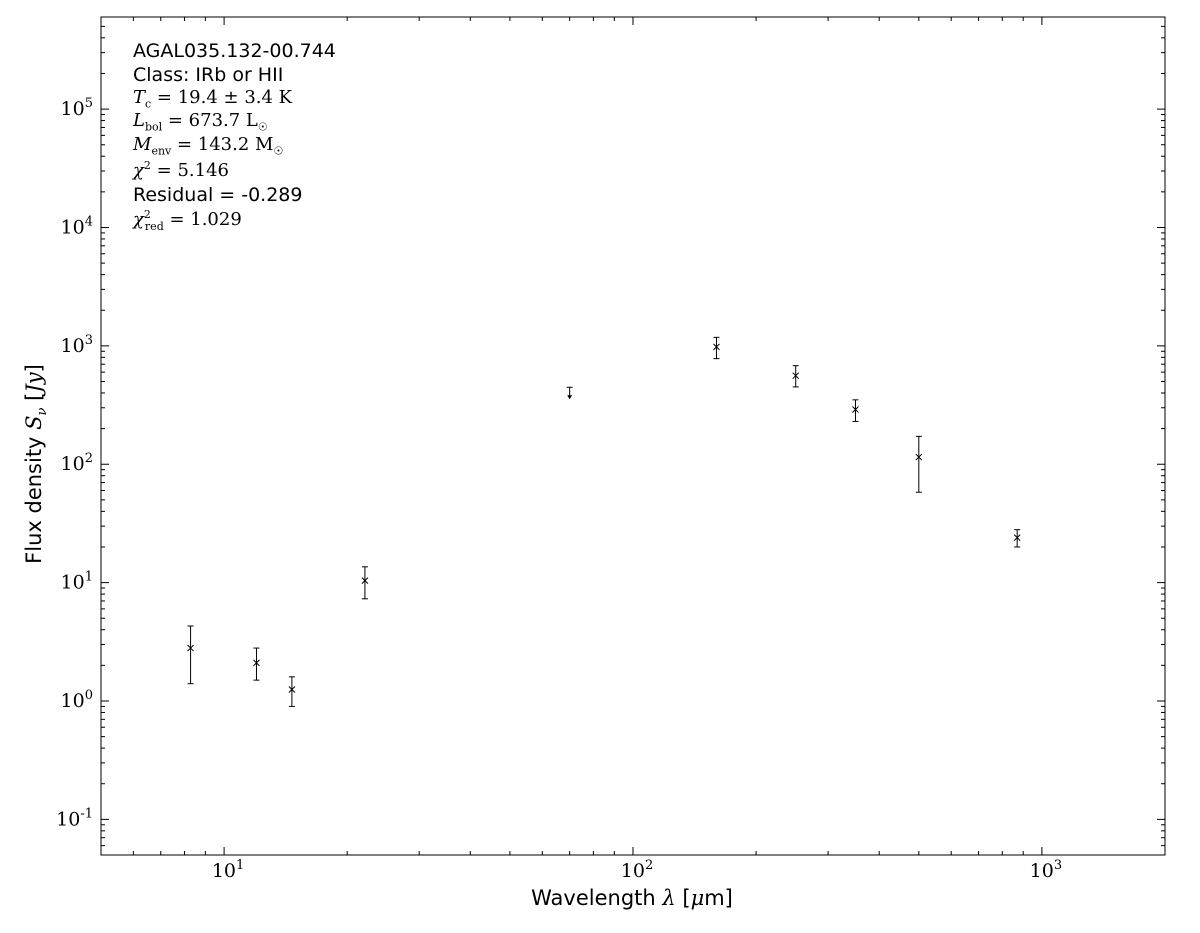 This screenshot has width=1200, height=933. I want to click on mass-label: Menv = 143.2 M☉, so click(208, 146).